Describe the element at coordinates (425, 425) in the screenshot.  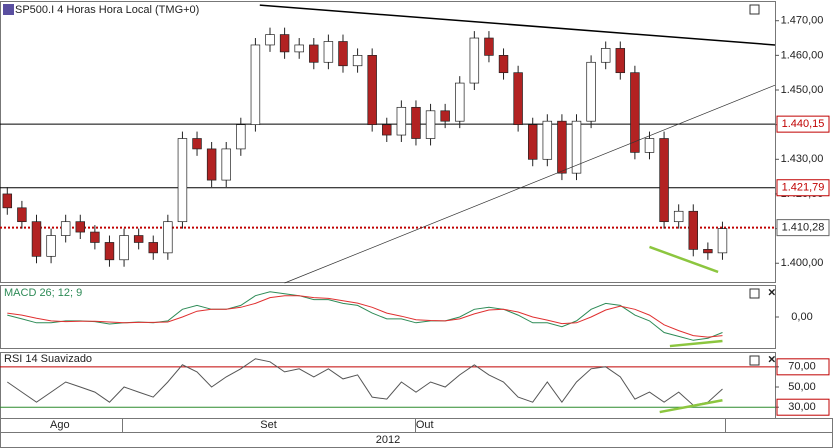
I see `x-tick-label: Out` at that location.